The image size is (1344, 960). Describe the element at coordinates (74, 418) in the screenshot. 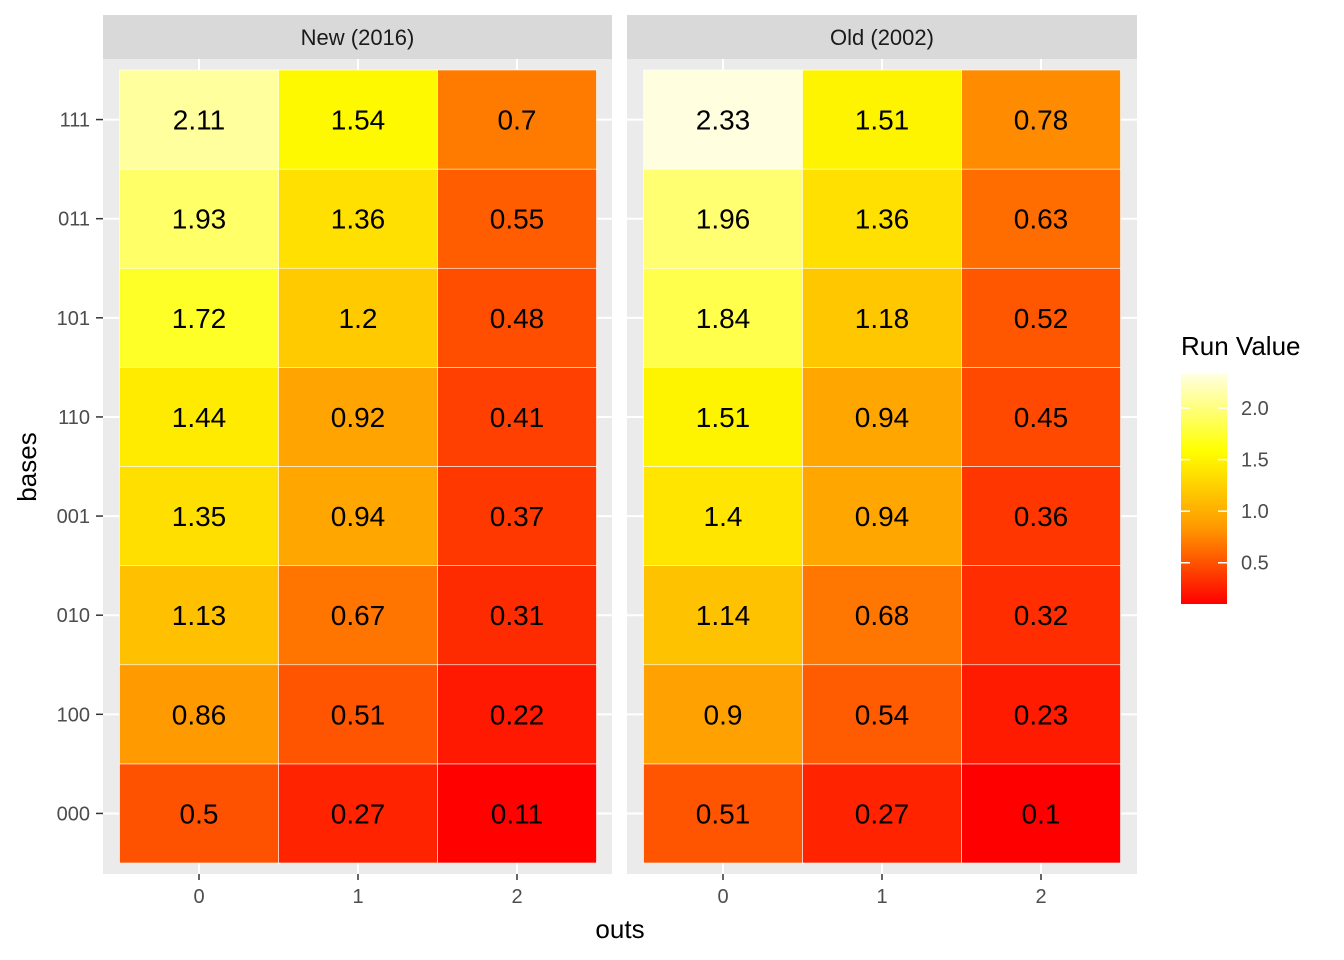

I see `y-tick-label: 110` at that location.